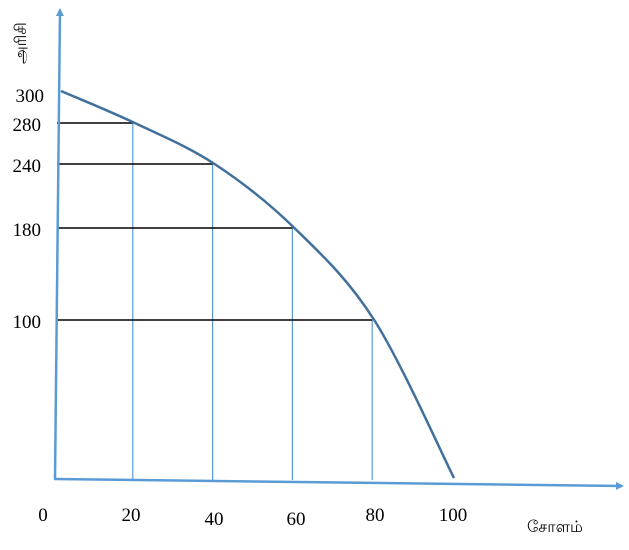 This screenshot has height=550, width=629. I want to click on x-tick-label: 80, so click(375, 515).